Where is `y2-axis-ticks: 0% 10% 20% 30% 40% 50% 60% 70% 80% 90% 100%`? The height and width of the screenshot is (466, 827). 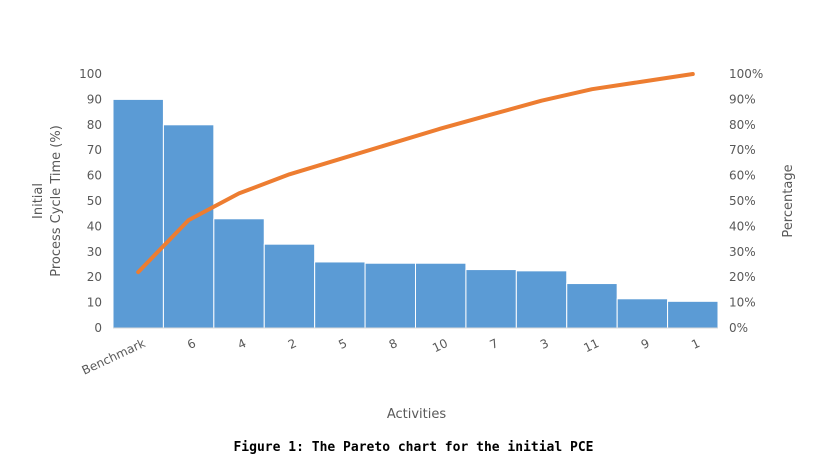
y2-axis-ticks: 0% 10% 20% 30% 40% 50% 60% 70% 80% 90% 100% is located at coordinates (746, 201).